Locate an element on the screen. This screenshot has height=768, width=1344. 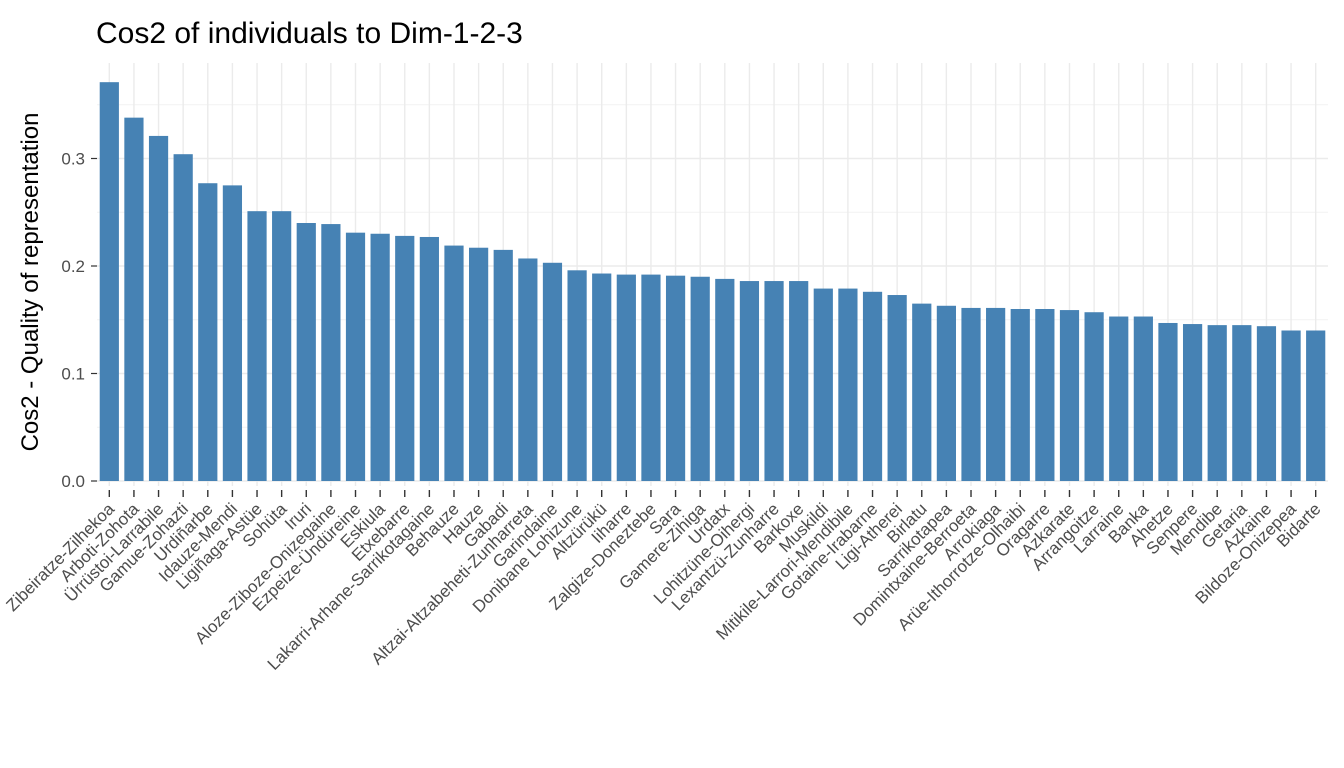
y-tick-label: 0.0 is located at coordinates (73, 481).